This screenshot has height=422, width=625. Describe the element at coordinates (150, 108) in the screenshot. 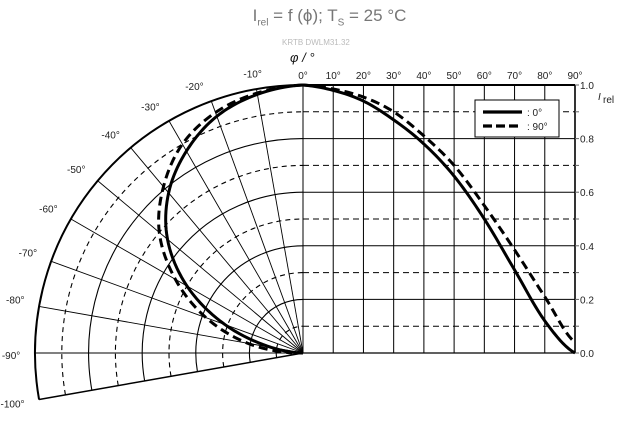

I see `polar-tick-label: -30°` at that location.